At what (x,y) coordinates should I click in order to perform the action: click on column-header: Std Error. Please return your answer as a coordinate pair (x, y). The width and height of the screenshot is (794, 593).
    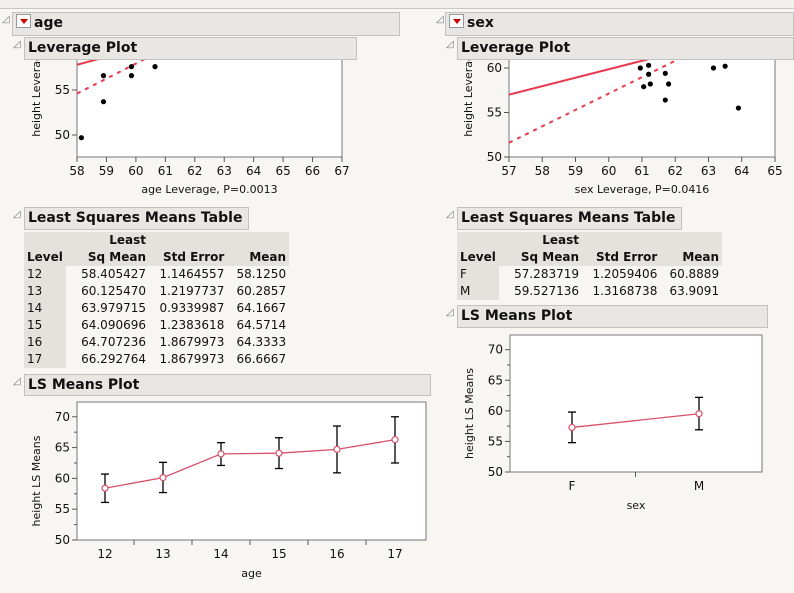
    Looking at the image, I should click on (621, 257).